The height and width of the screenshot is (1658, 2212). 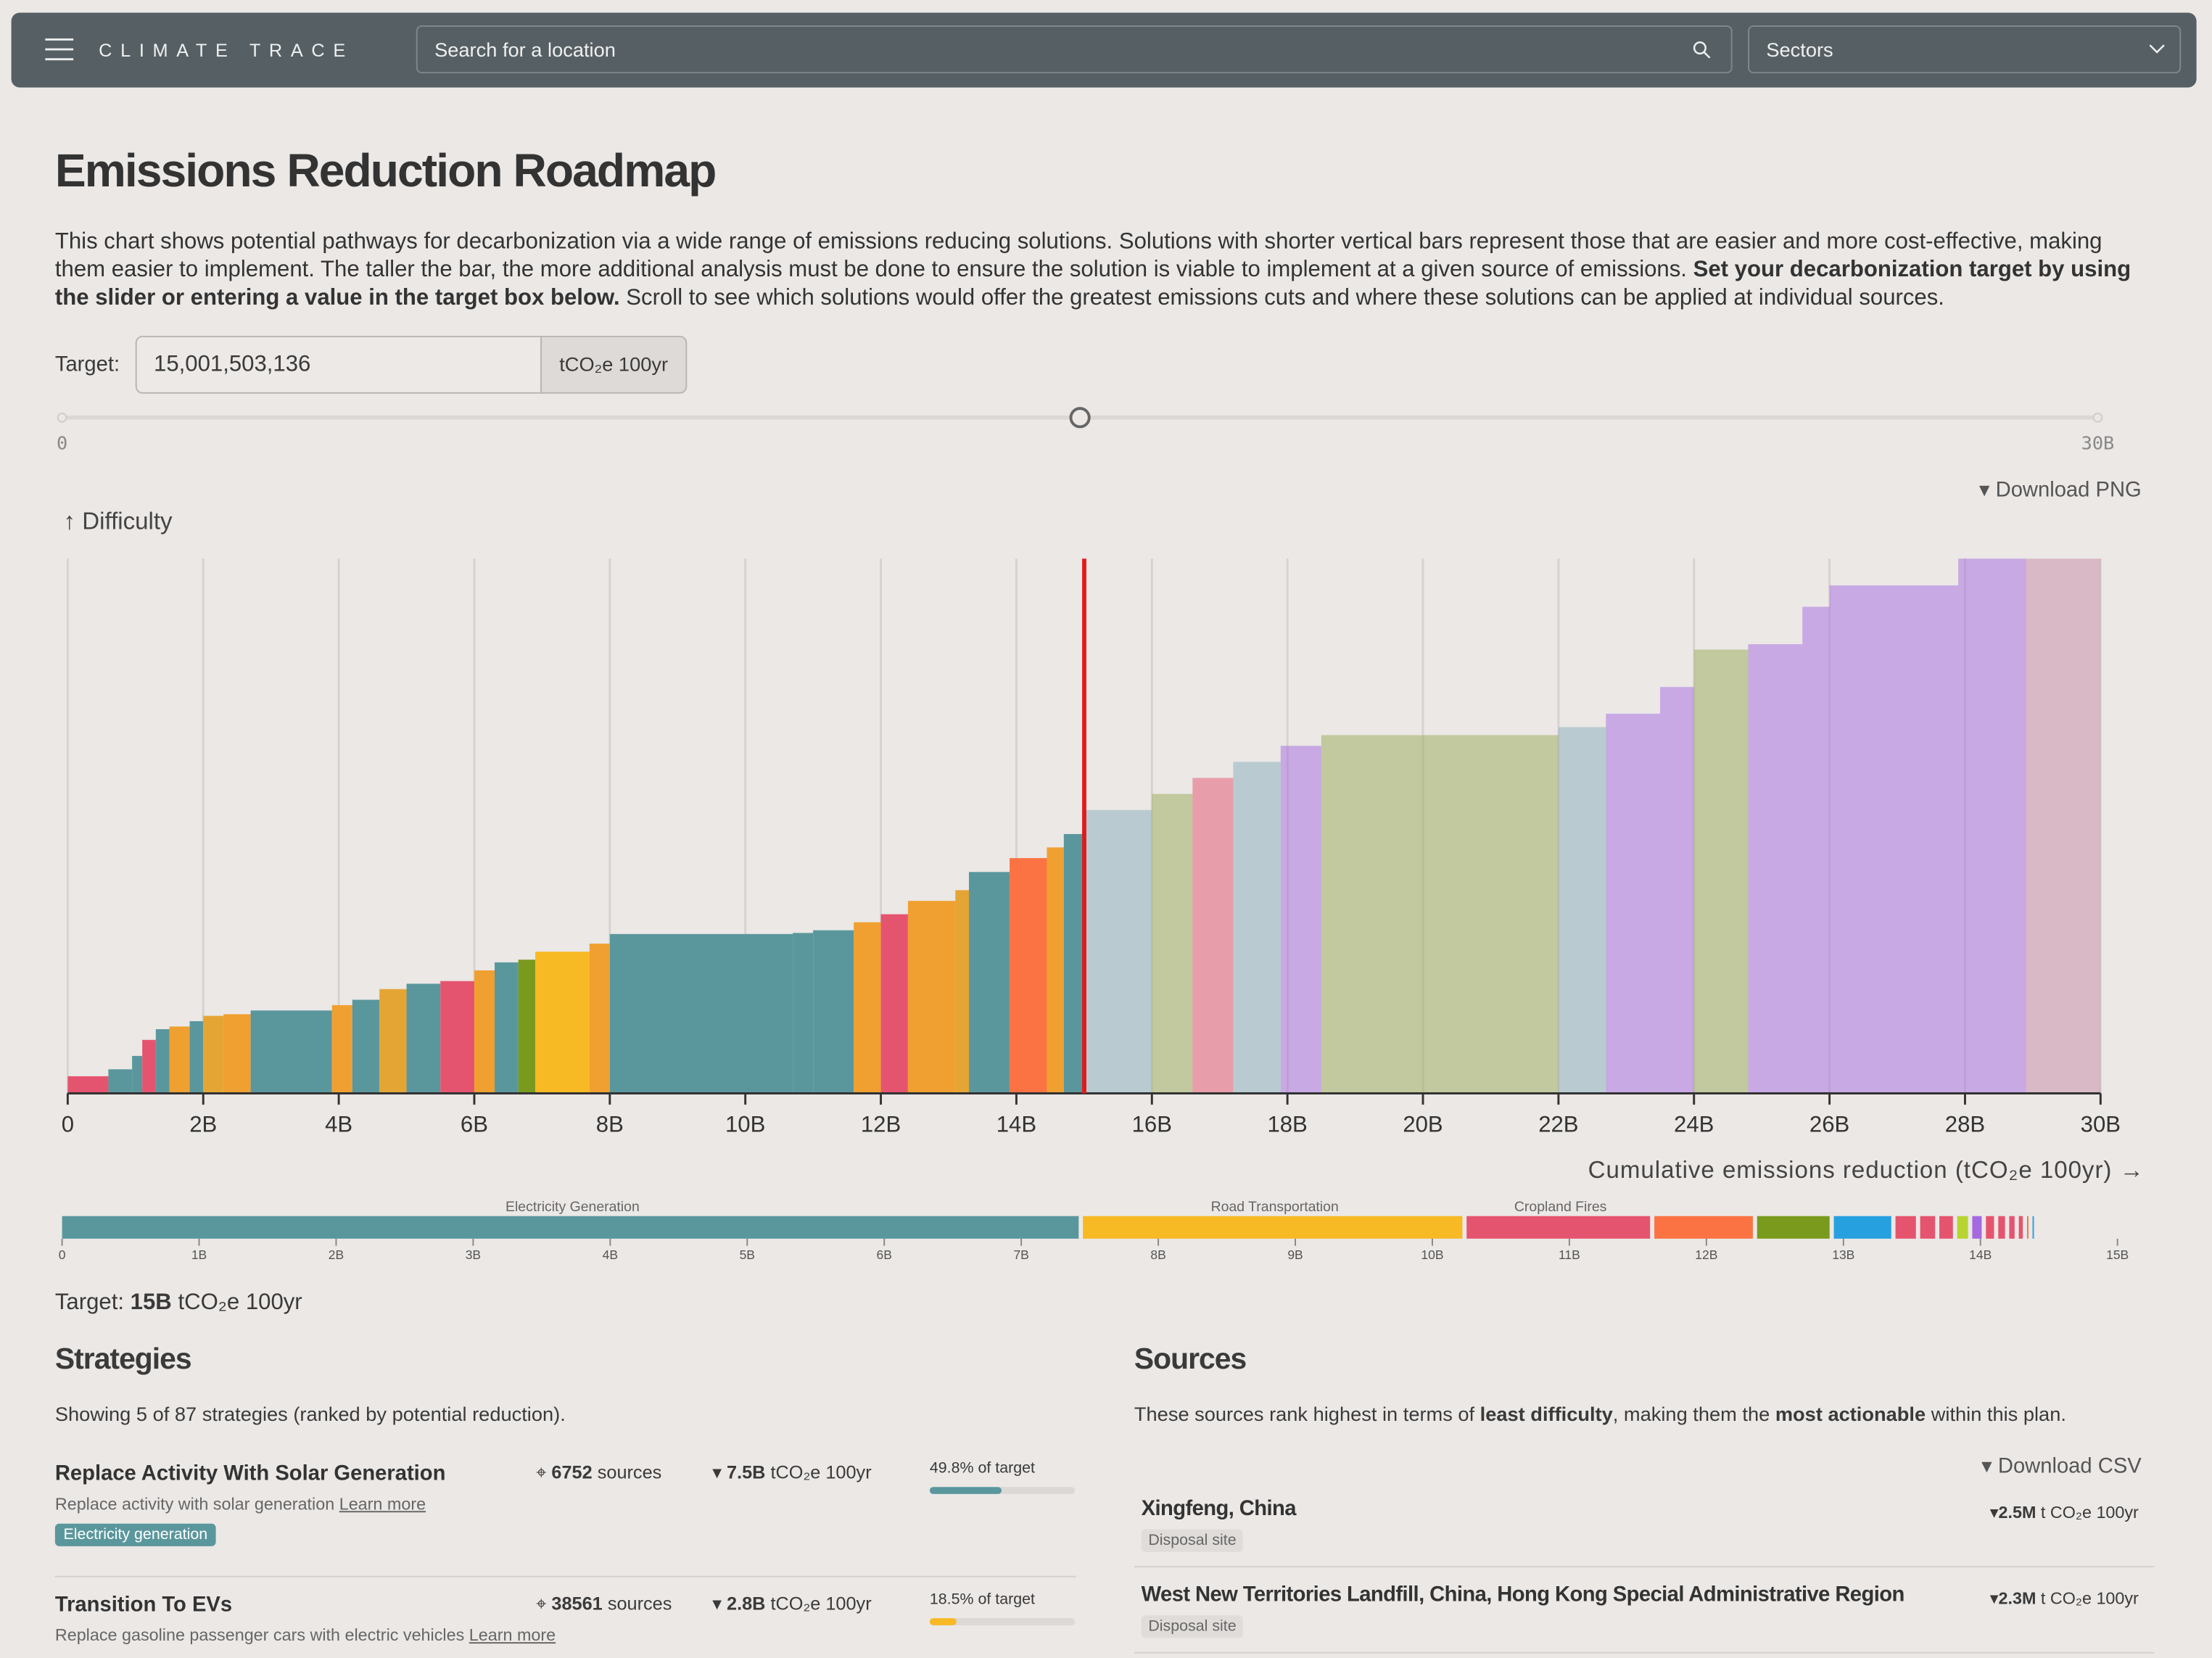 What do you see at coordinates (1644, 1652) in the screenshot?
I see `divider` at bounding box center [1644, 1652].